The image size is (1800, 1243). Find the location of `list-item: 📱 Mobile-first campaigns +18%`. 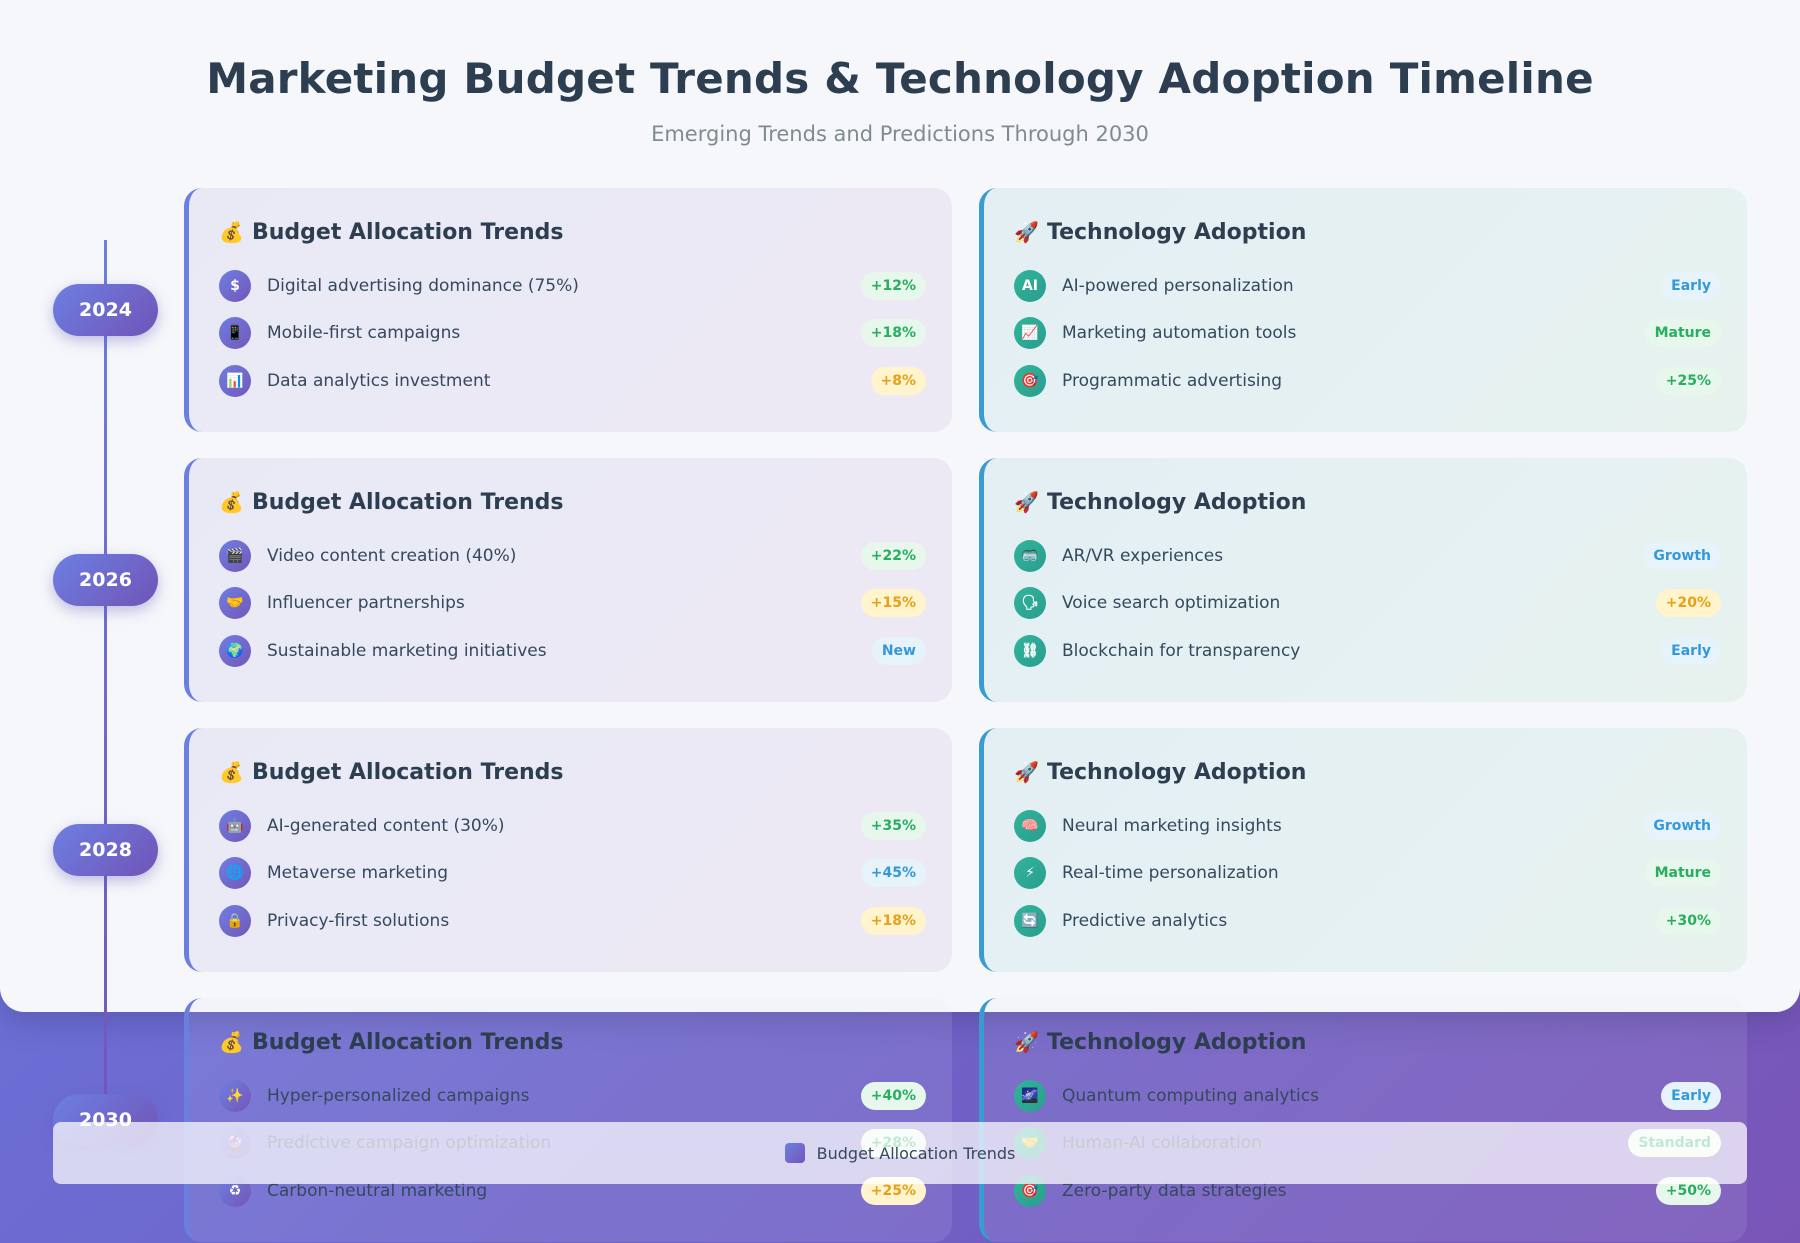

list-item: 📱 Mobile-first campaigns +18% is located at coordinates (572, 334).